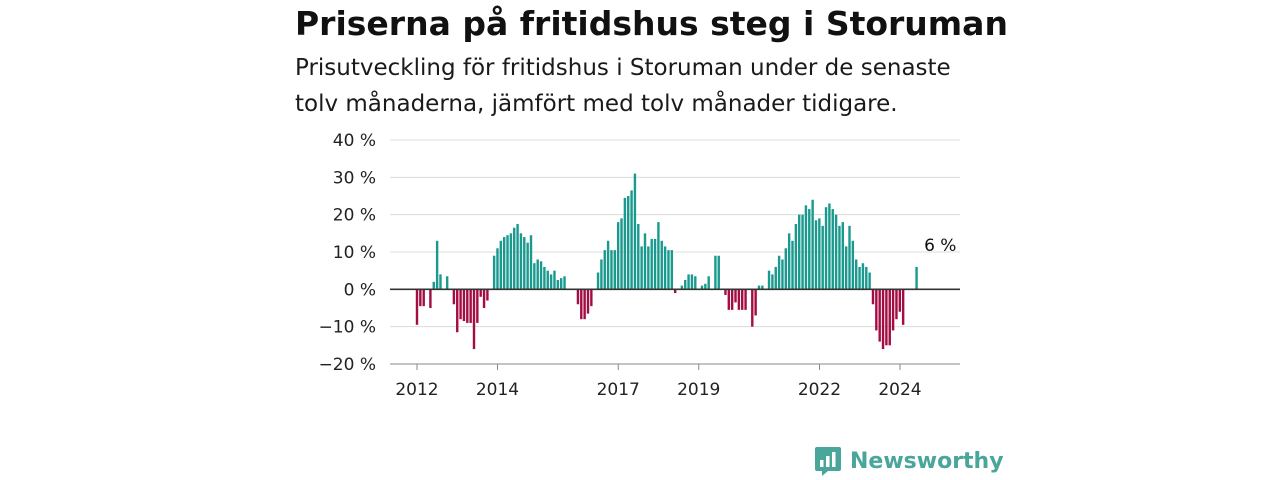  What do you see at coordinates (651, 23) in the screenshot?
I see `chart-title: Priserna på fritidshus steg i Storuman` at bounding box center [651, 23].